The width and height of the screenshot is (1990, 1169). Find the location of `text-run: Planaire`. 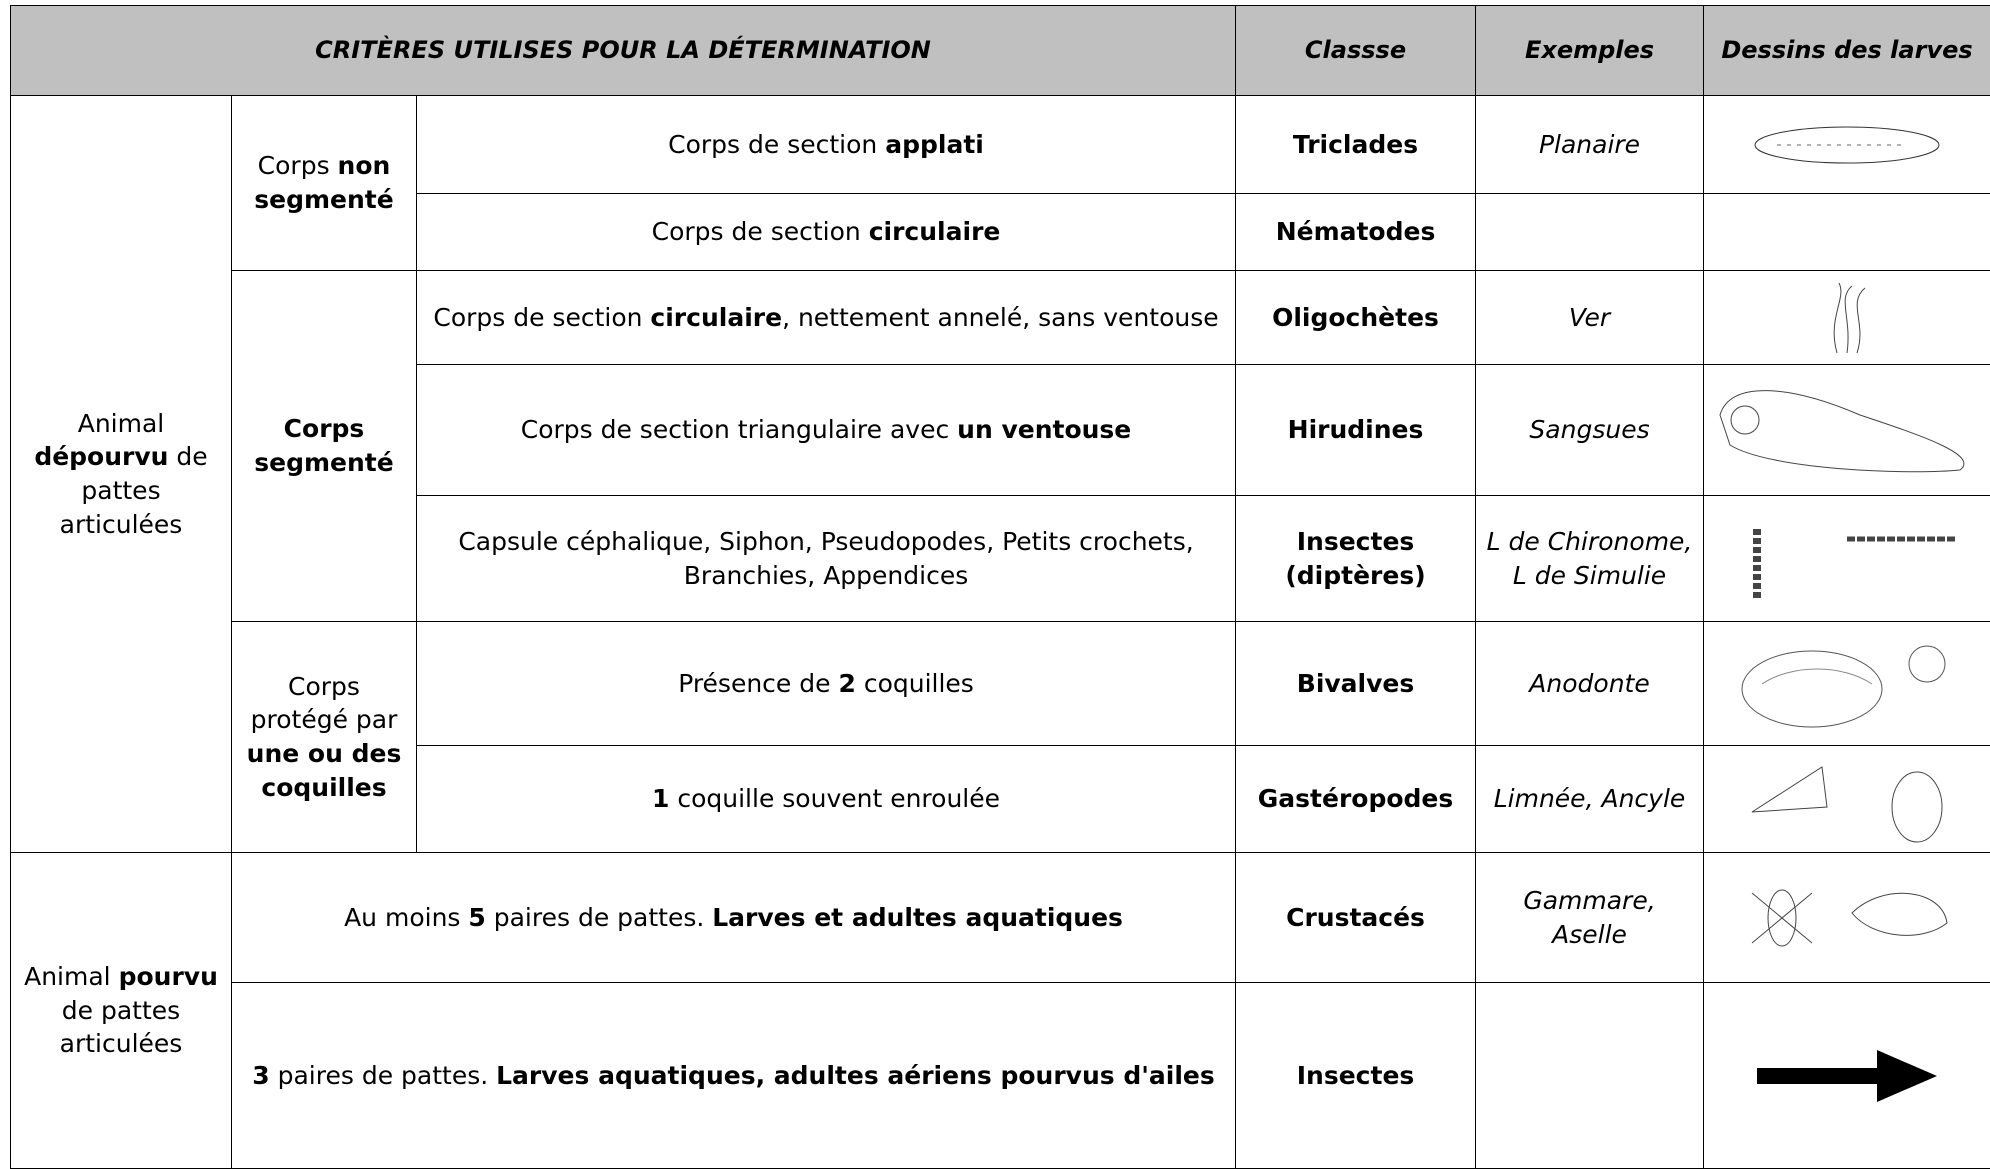

text-run: Planaire is located at coordinates (1589, 144).